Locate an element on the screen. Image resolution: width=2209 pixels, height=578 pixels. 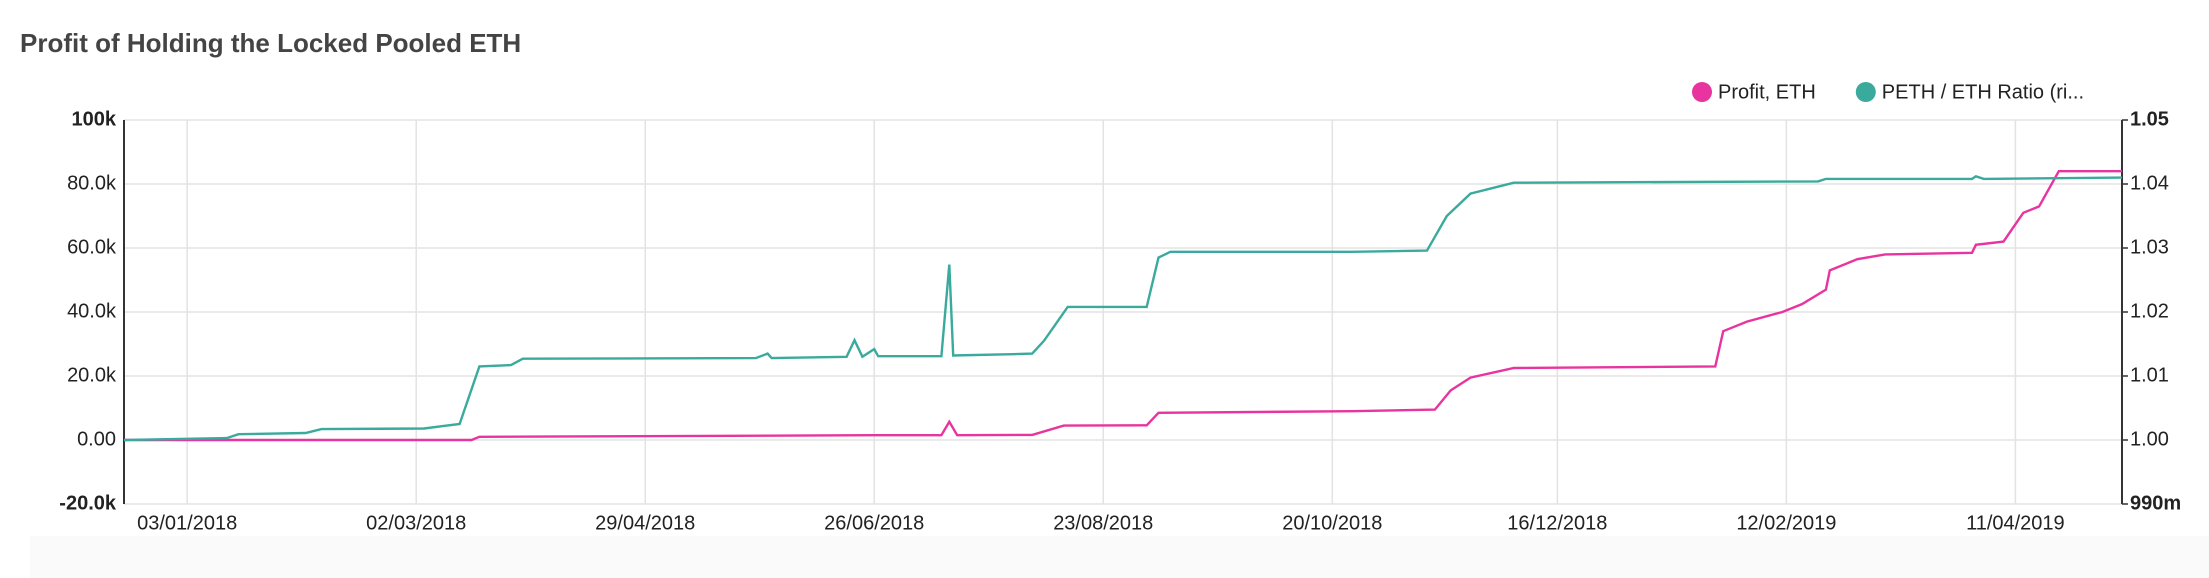
y-tick-label: 60.0k is located at coordinates (92, 247).